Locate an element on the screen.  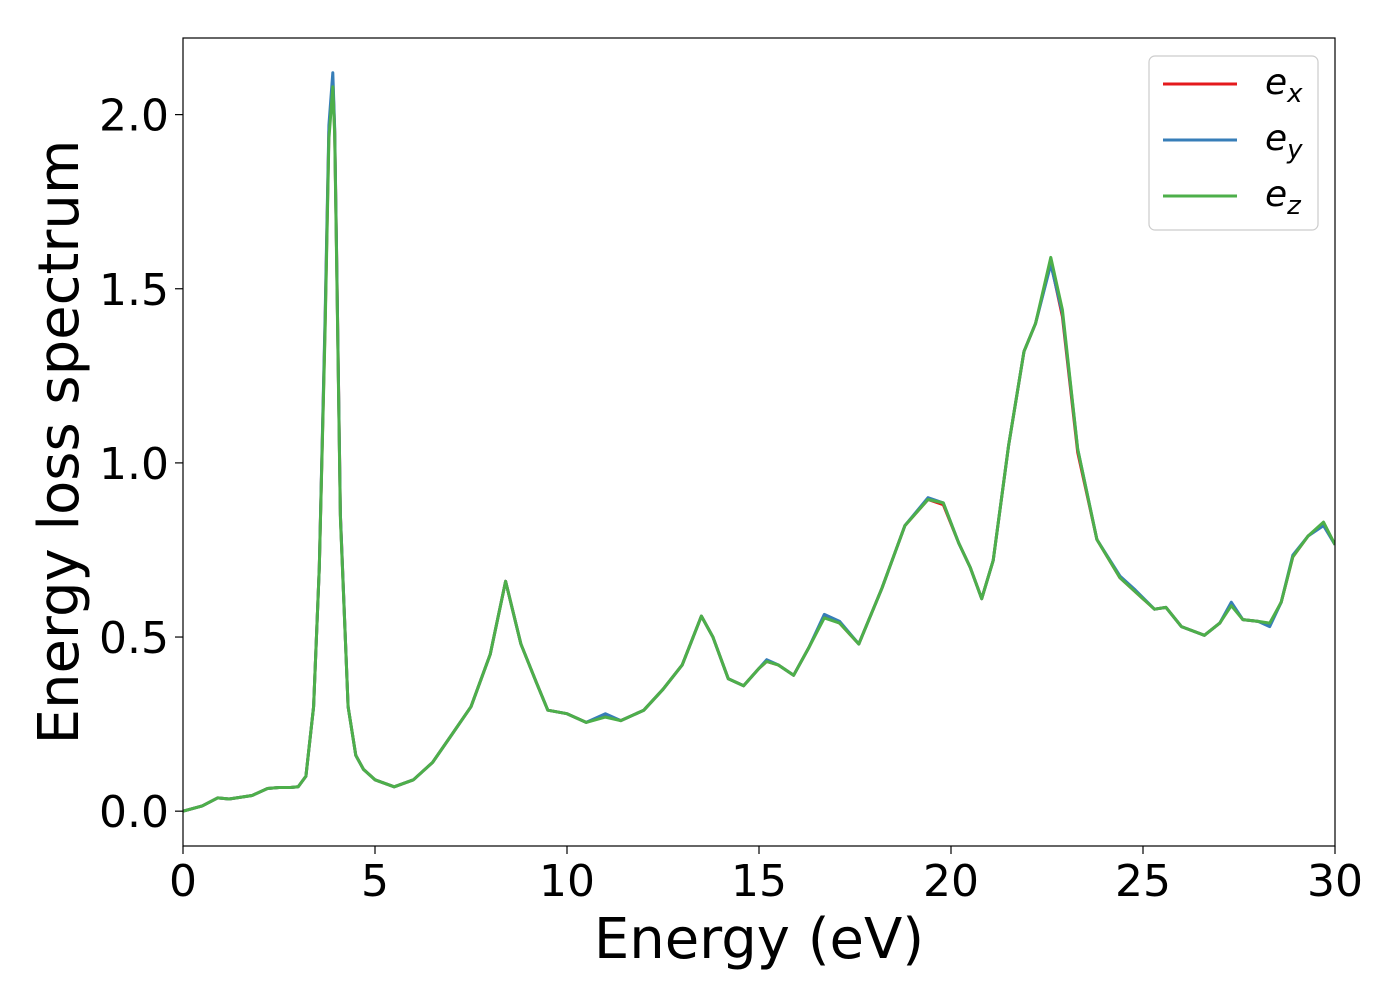
y-axis-label: Energy loss spectrum is located at coordinates (59, 442).